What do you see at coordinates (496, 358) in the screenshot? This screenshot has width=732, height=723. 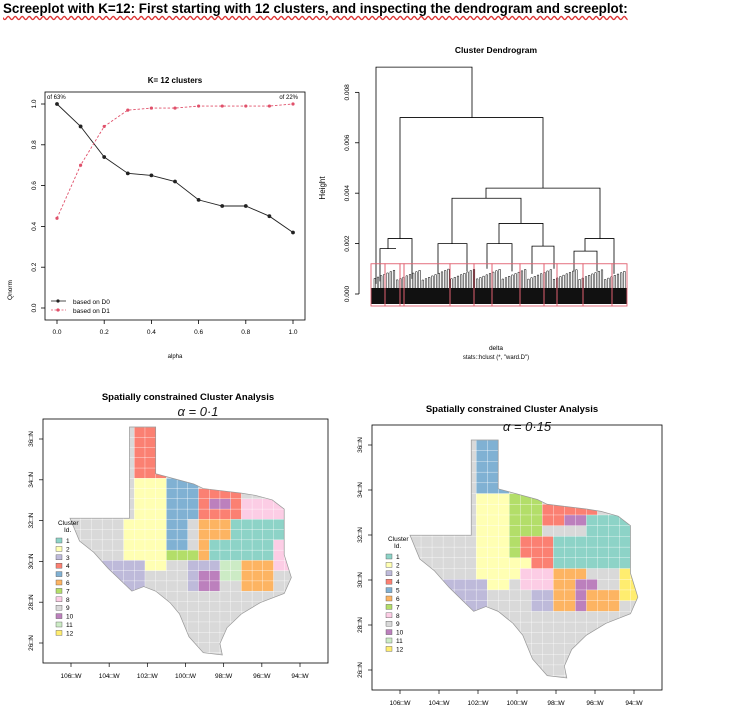 I see `dendro-sublabel: stats::hclust (*, "ward.D")` at bounding box center [496, 358].